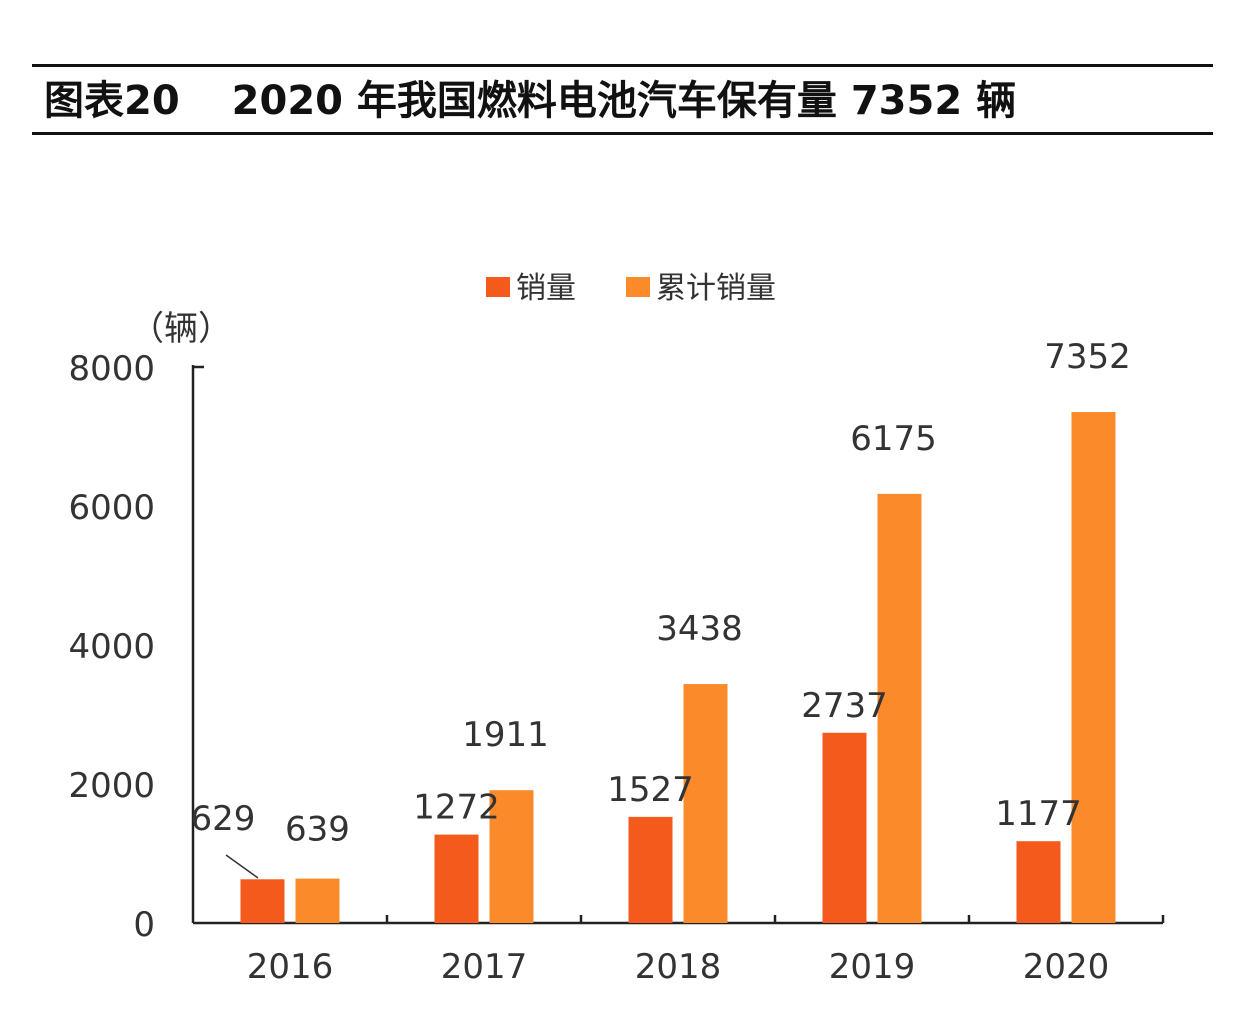  I want to click on figure-title-text: 2020 年我国燃料电池汽车保有量 7352 辆, so click(624, 101).